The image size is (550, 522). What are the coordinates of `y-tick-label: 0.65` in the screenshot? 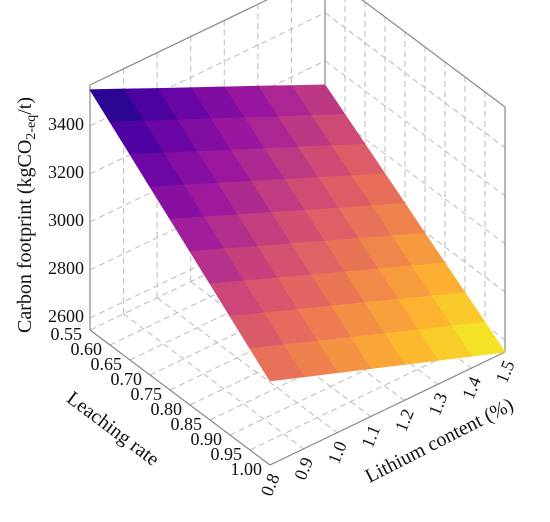 It's located at (107, 364).